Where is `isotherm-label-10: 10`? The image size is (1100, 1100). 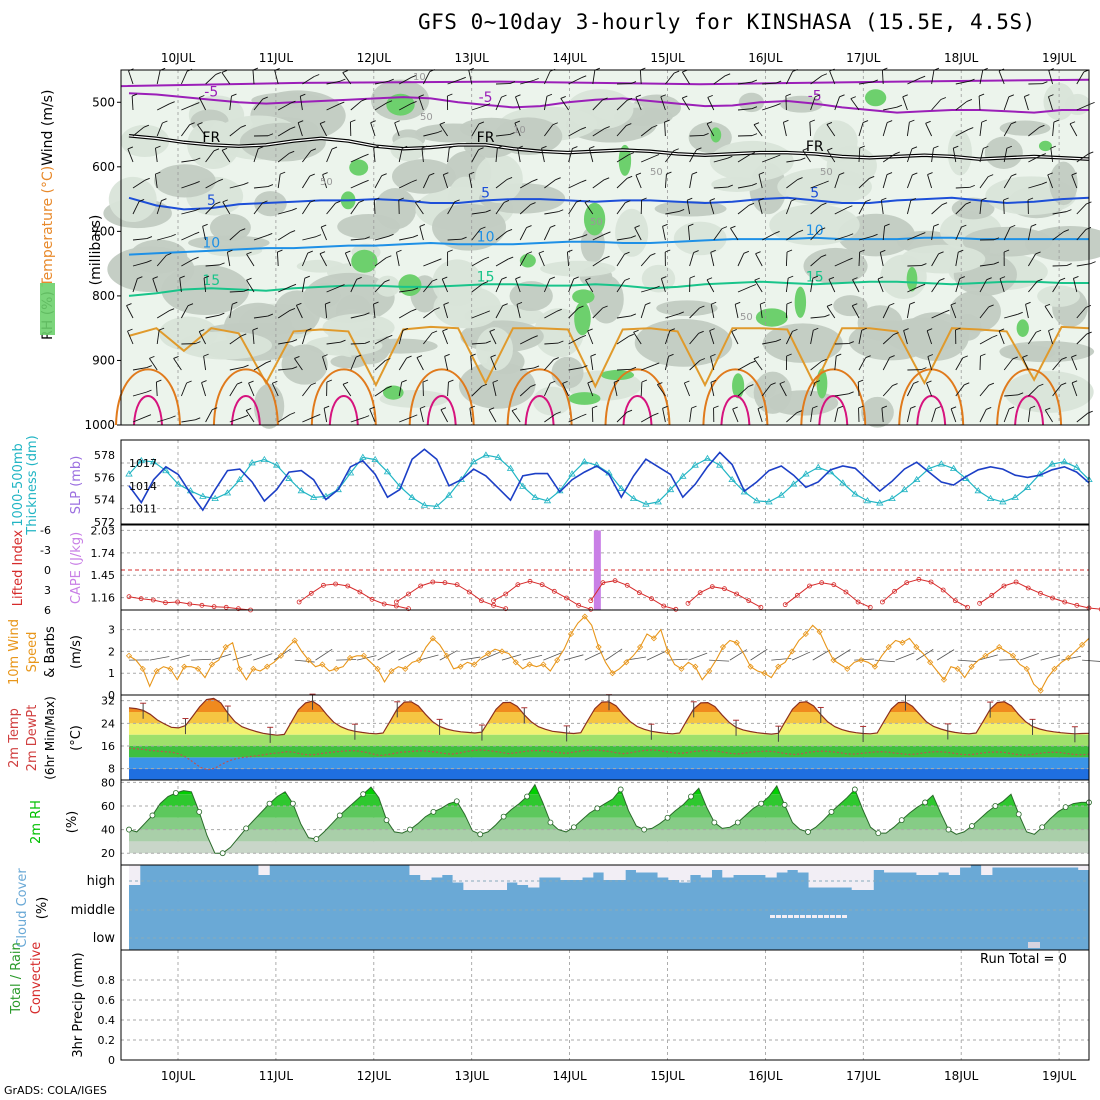 isotherm-label-10: 10 is located at coordinates (486, 237).